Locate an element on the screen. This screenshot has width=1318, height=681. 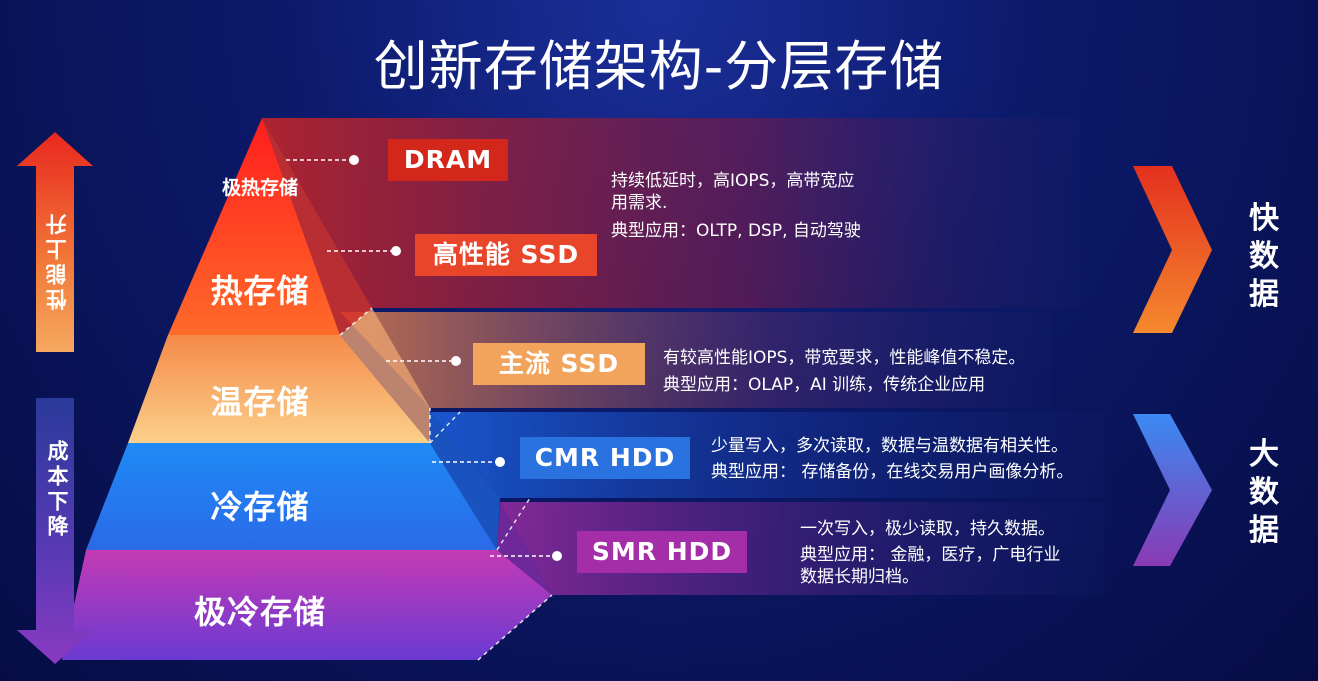
description-hot-line: 典型应用：OLTP, DSP, 自动驾驶 is located at coordinates (736, 231).